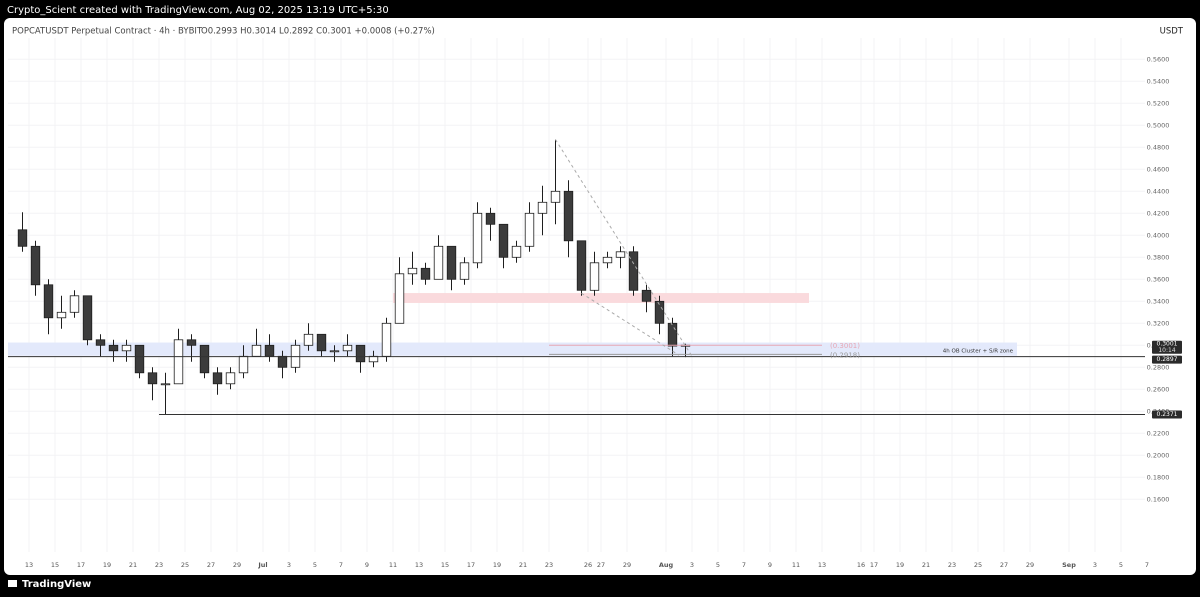  I want to click on y-tick-label: 0.4000, so click(1158, 235).